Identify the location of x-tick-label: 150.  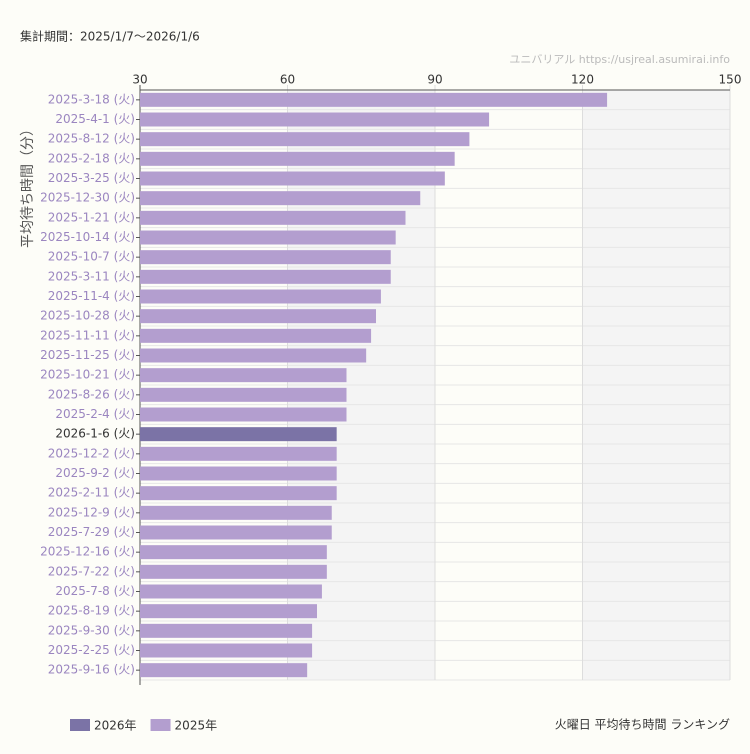
(730, 80).